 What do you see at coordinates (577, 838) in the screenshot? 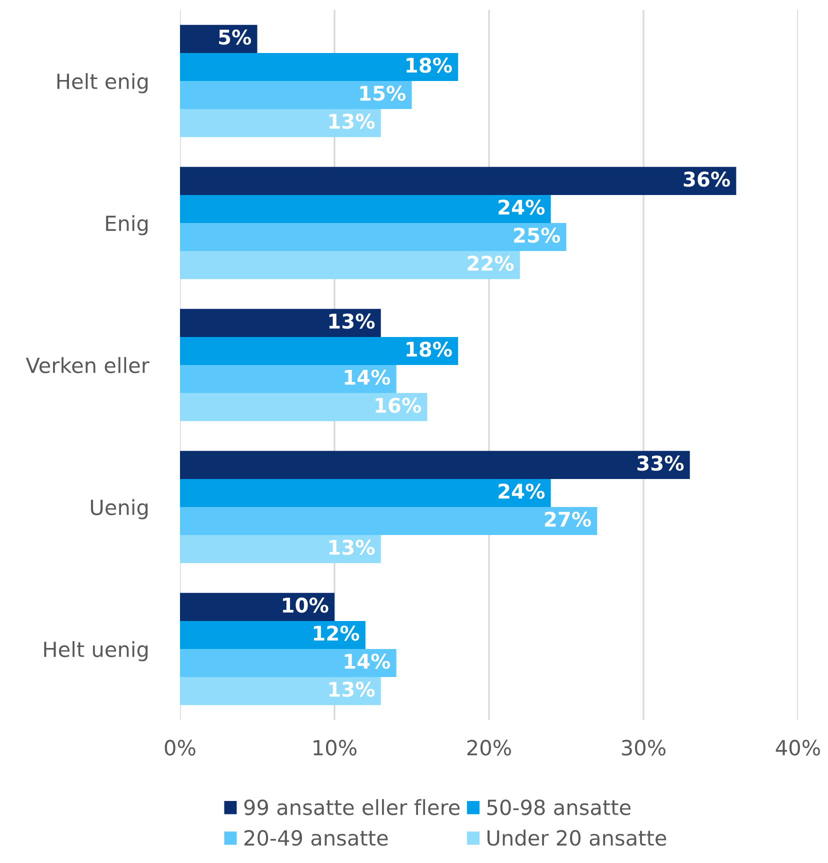
I see `legend-label: Under 20 ansatte` at bounding box center [577, 838].